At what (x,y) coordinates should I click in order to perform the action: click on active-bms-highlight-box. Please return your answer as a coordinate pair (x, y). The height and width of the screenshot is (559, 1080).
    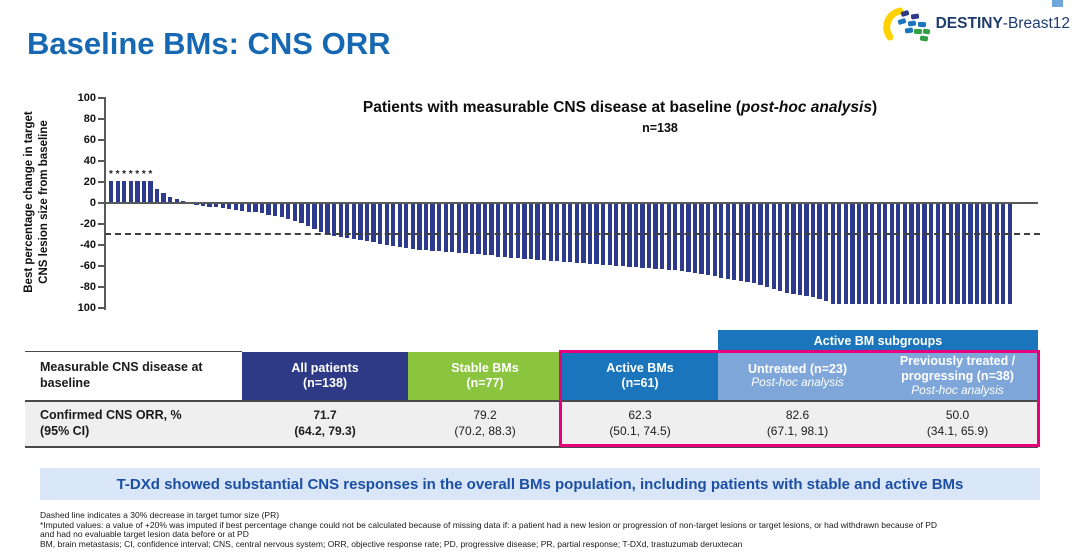
    Looking at the image, I should click on (799, 398).